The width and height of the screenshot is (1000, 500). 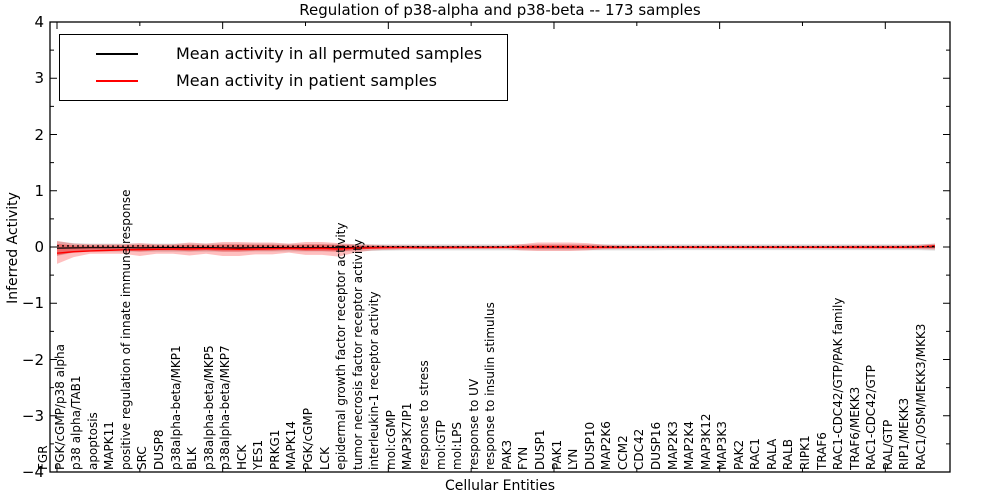 I want to click on x-tick-label: BLK, so click(x=192, y=458).